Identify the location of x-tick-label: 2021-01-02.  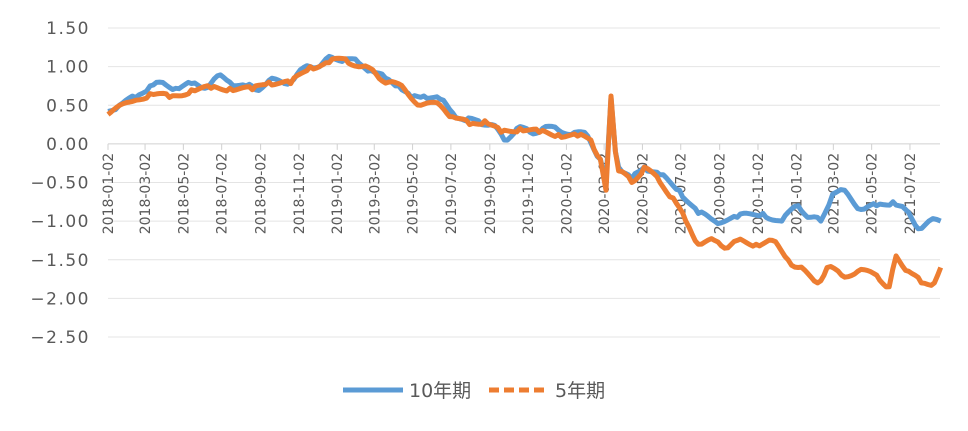
(797, 193).